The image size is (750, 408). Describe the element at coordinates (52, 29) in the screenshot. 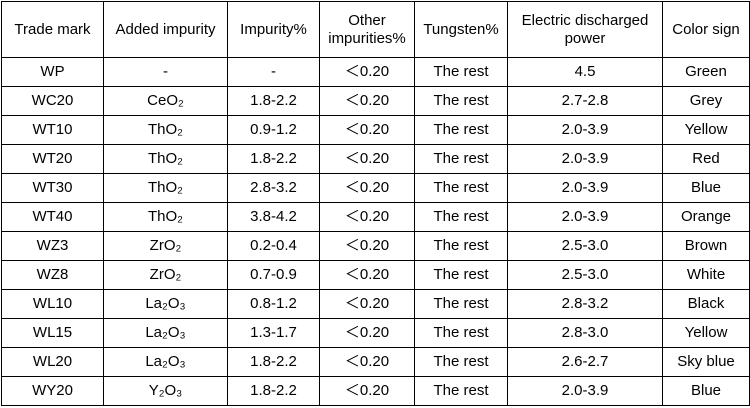

I see `header-cell: Trade mark` at that location.